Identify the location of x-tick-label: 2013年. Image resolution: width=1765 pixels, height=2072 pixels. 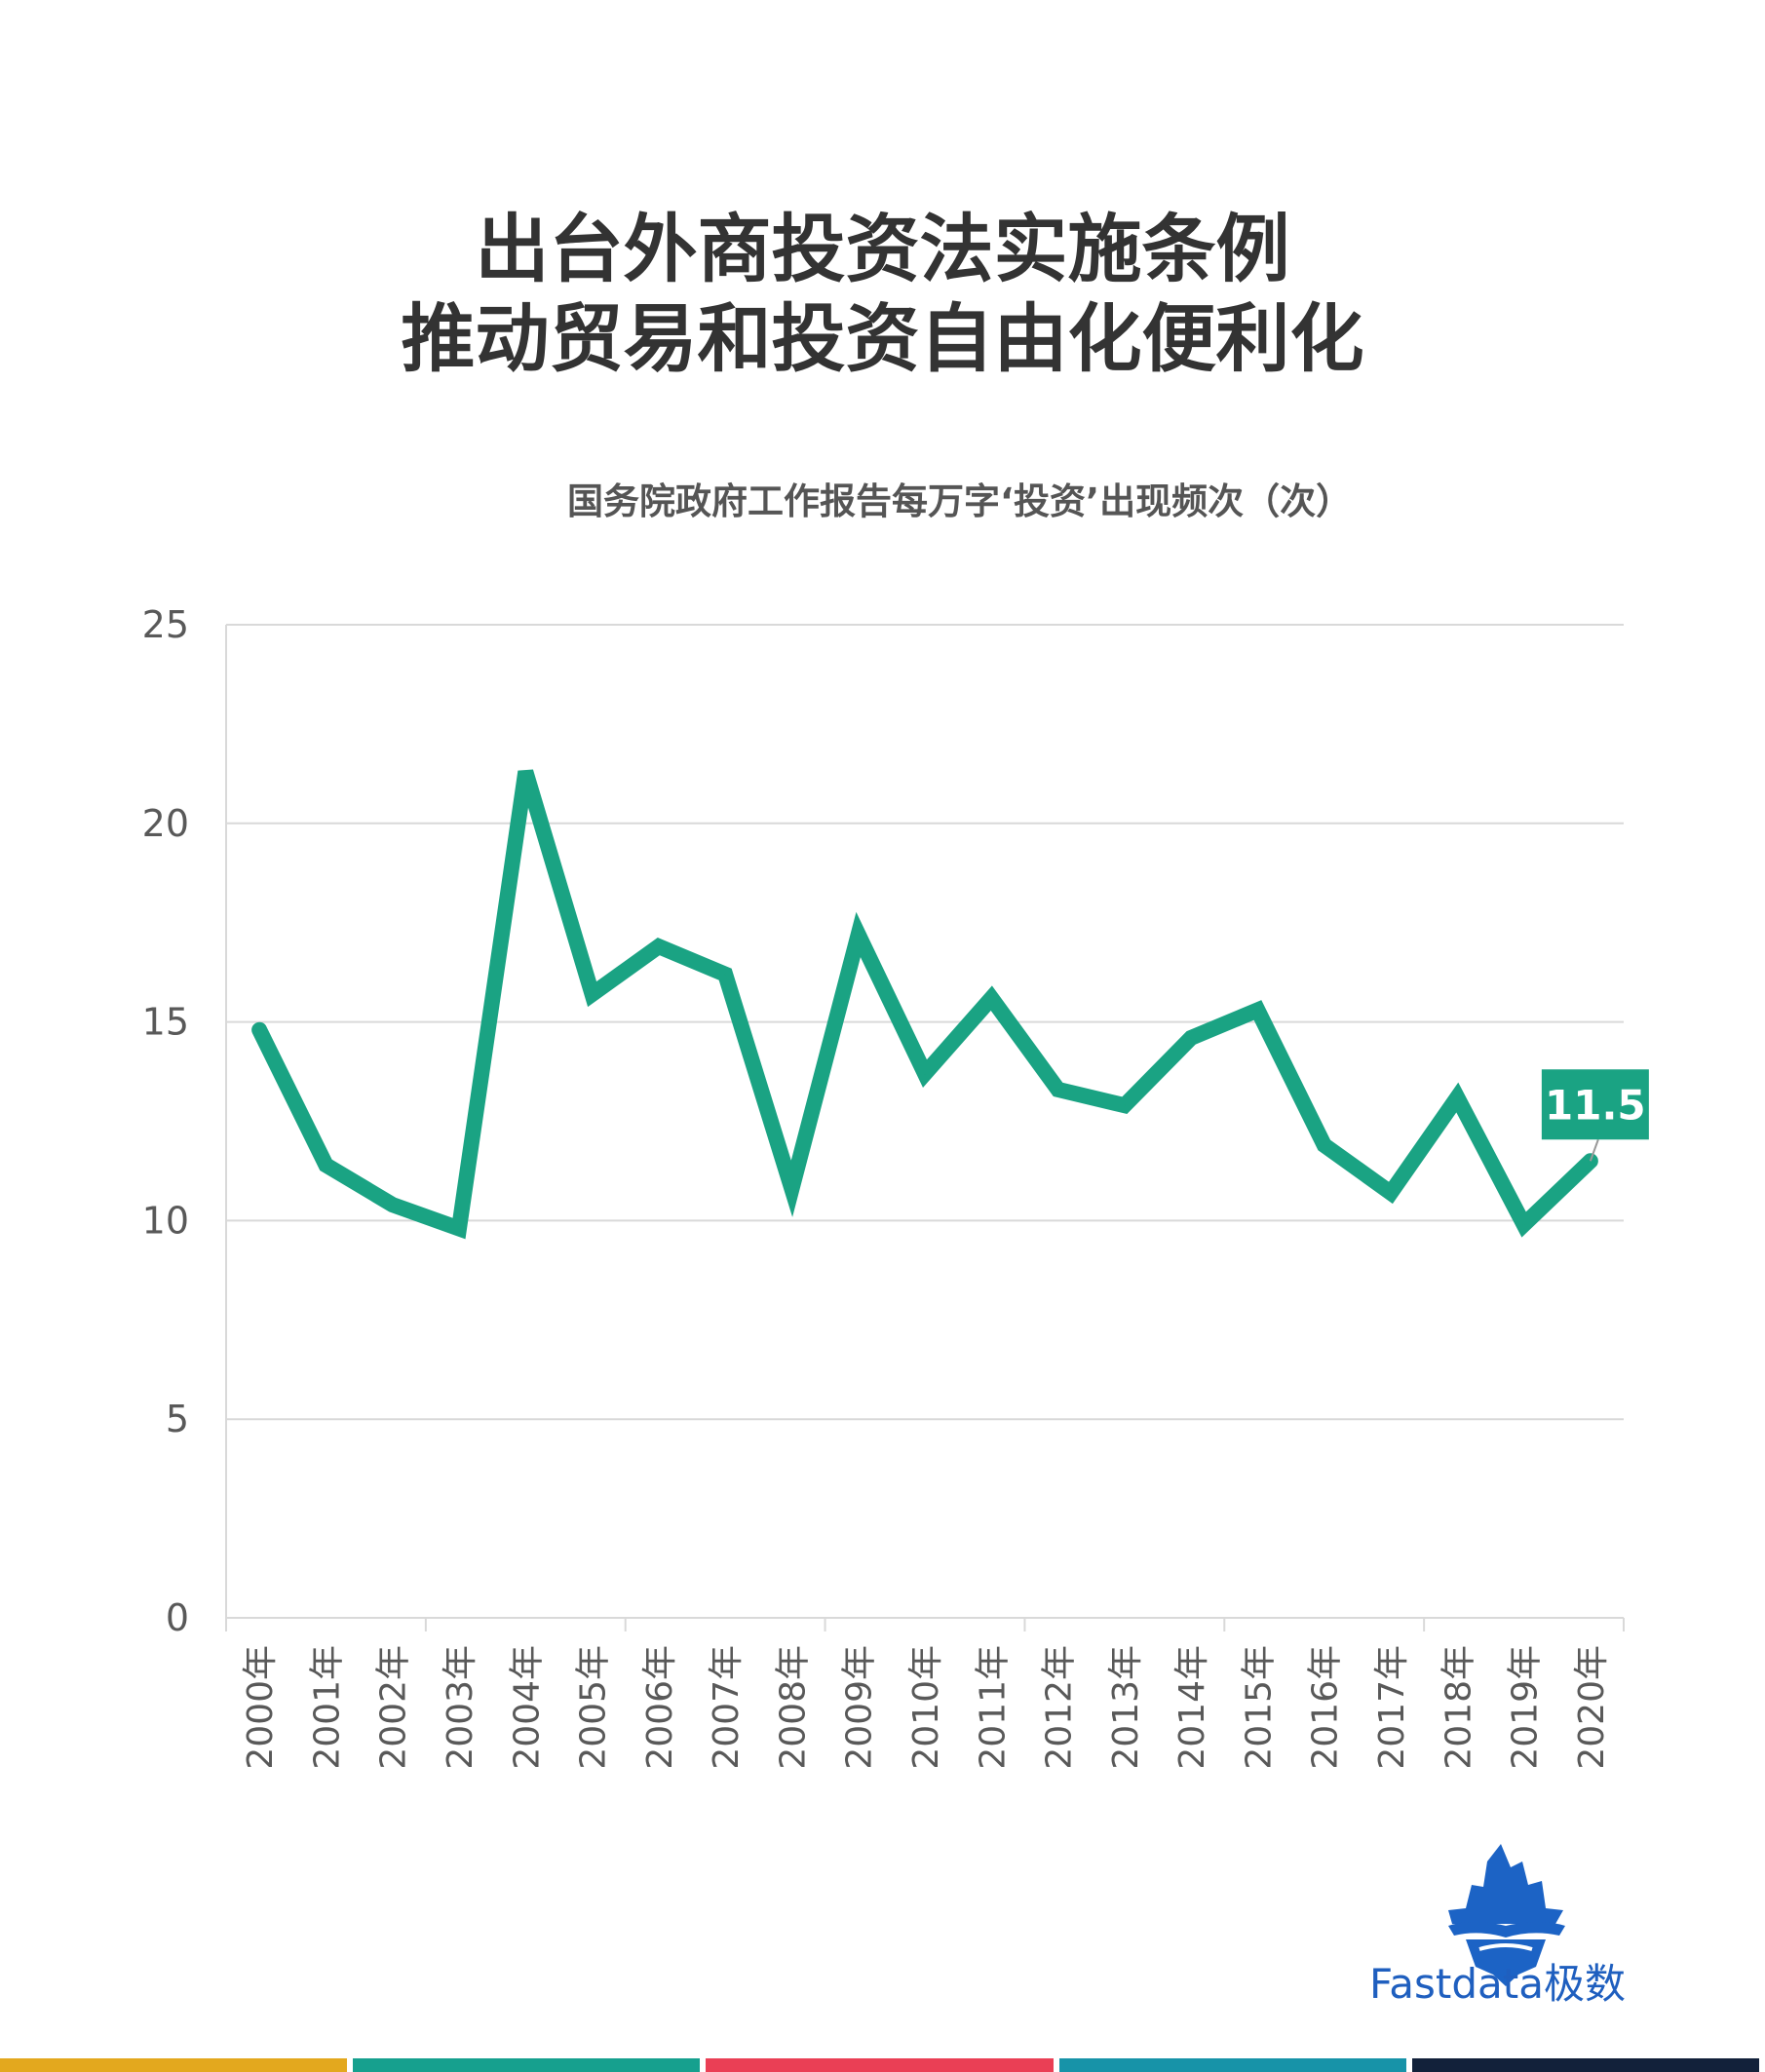
(1126, 1707).